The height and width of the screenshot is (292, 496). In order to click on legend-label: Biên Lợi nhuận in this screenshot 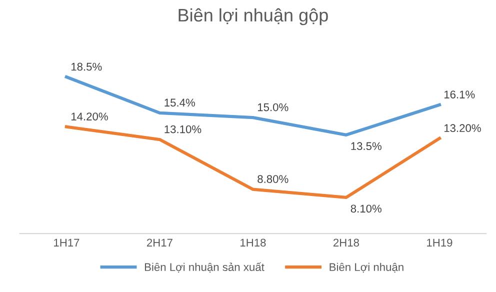, I will do `click(367, 267)`.